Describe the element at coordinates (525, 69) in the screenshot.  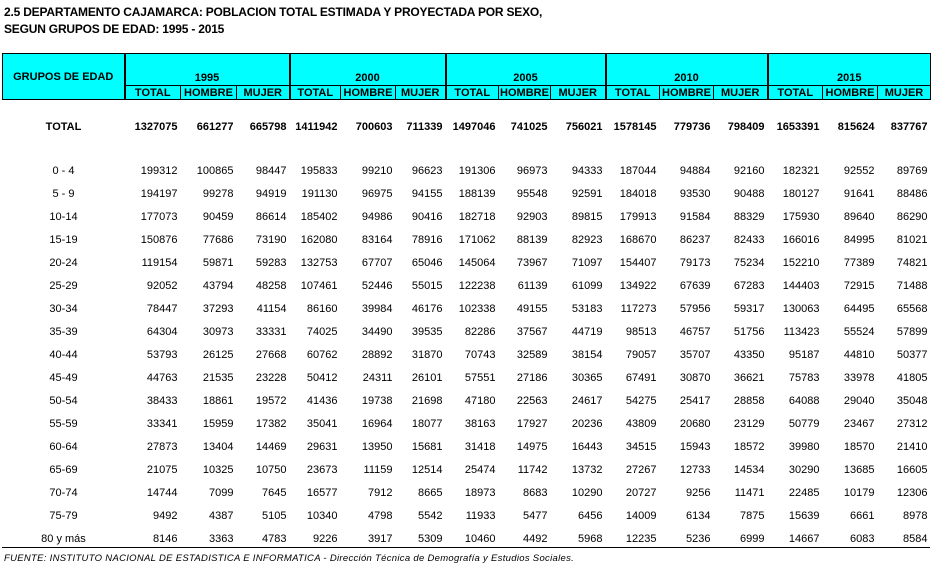
I see `year-header-2005: 2005` at that location.